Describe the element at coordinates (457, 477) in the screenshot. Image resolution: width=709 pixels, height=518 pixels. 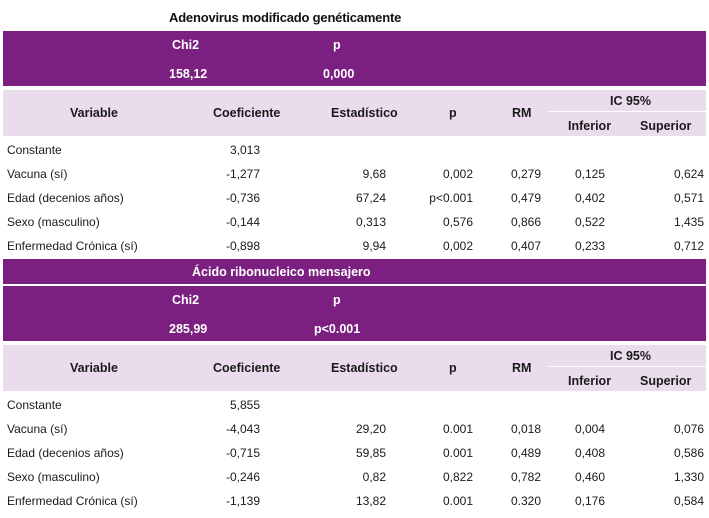
I see `cell-p: 0,822` at that location.